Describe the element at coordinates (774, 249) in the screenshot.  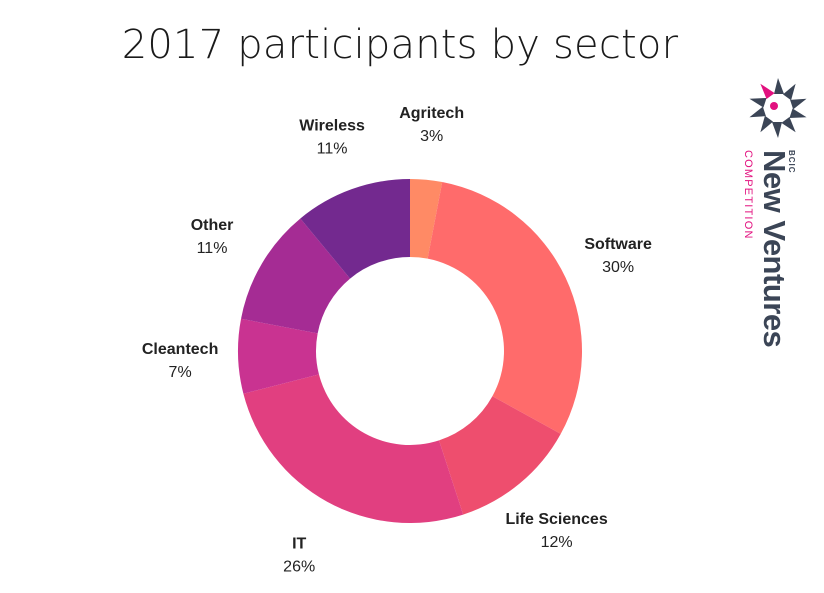
I see `brand-name: New Ventures` at that location.